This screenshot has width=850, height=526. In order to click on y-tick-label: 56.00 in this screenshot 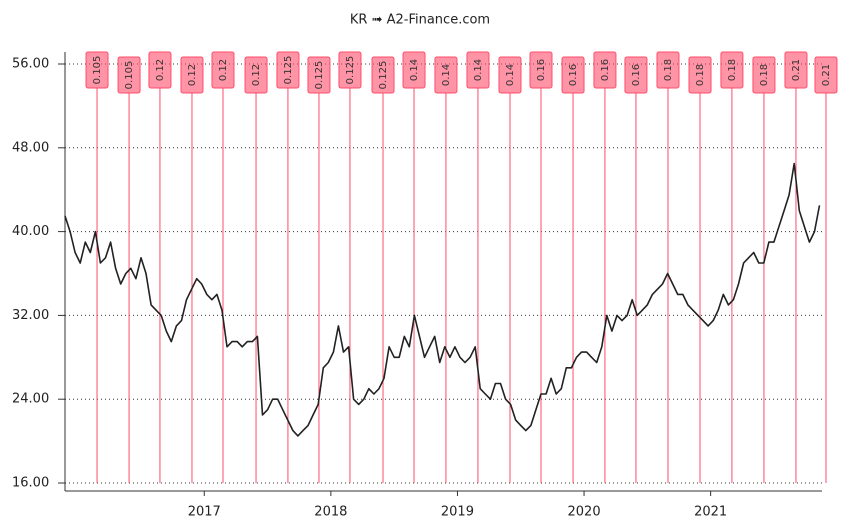, I will do `click(30, 64)`.